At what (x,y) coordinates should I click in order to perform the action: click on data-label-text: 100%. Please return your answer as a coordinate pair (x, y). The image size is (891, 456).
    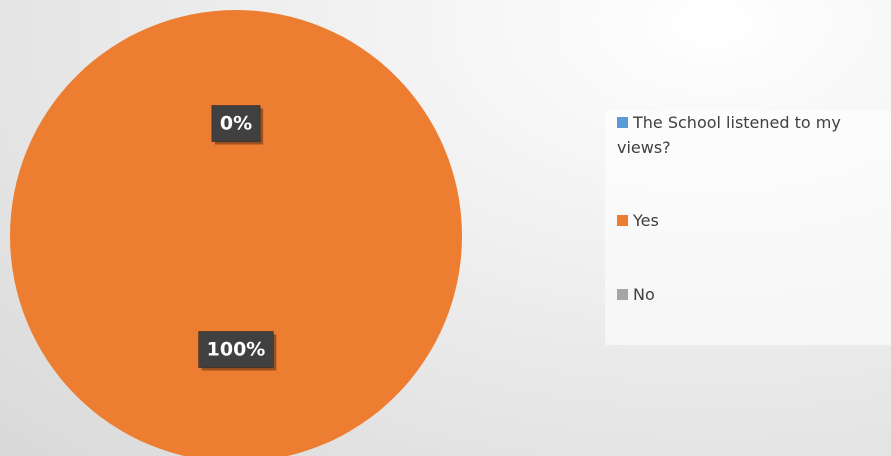
    Looking at the image, I should click on (236, 350).